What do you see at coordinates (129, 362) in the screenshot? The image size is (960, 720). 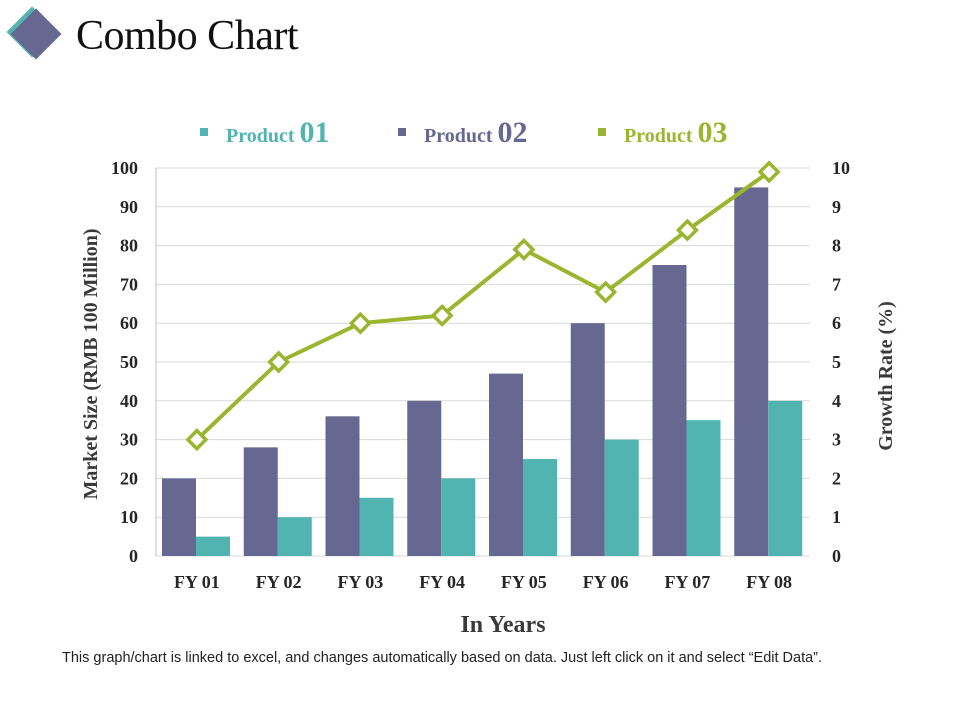 I see `y-tick-label: 50` at bounding box center [129, 362].